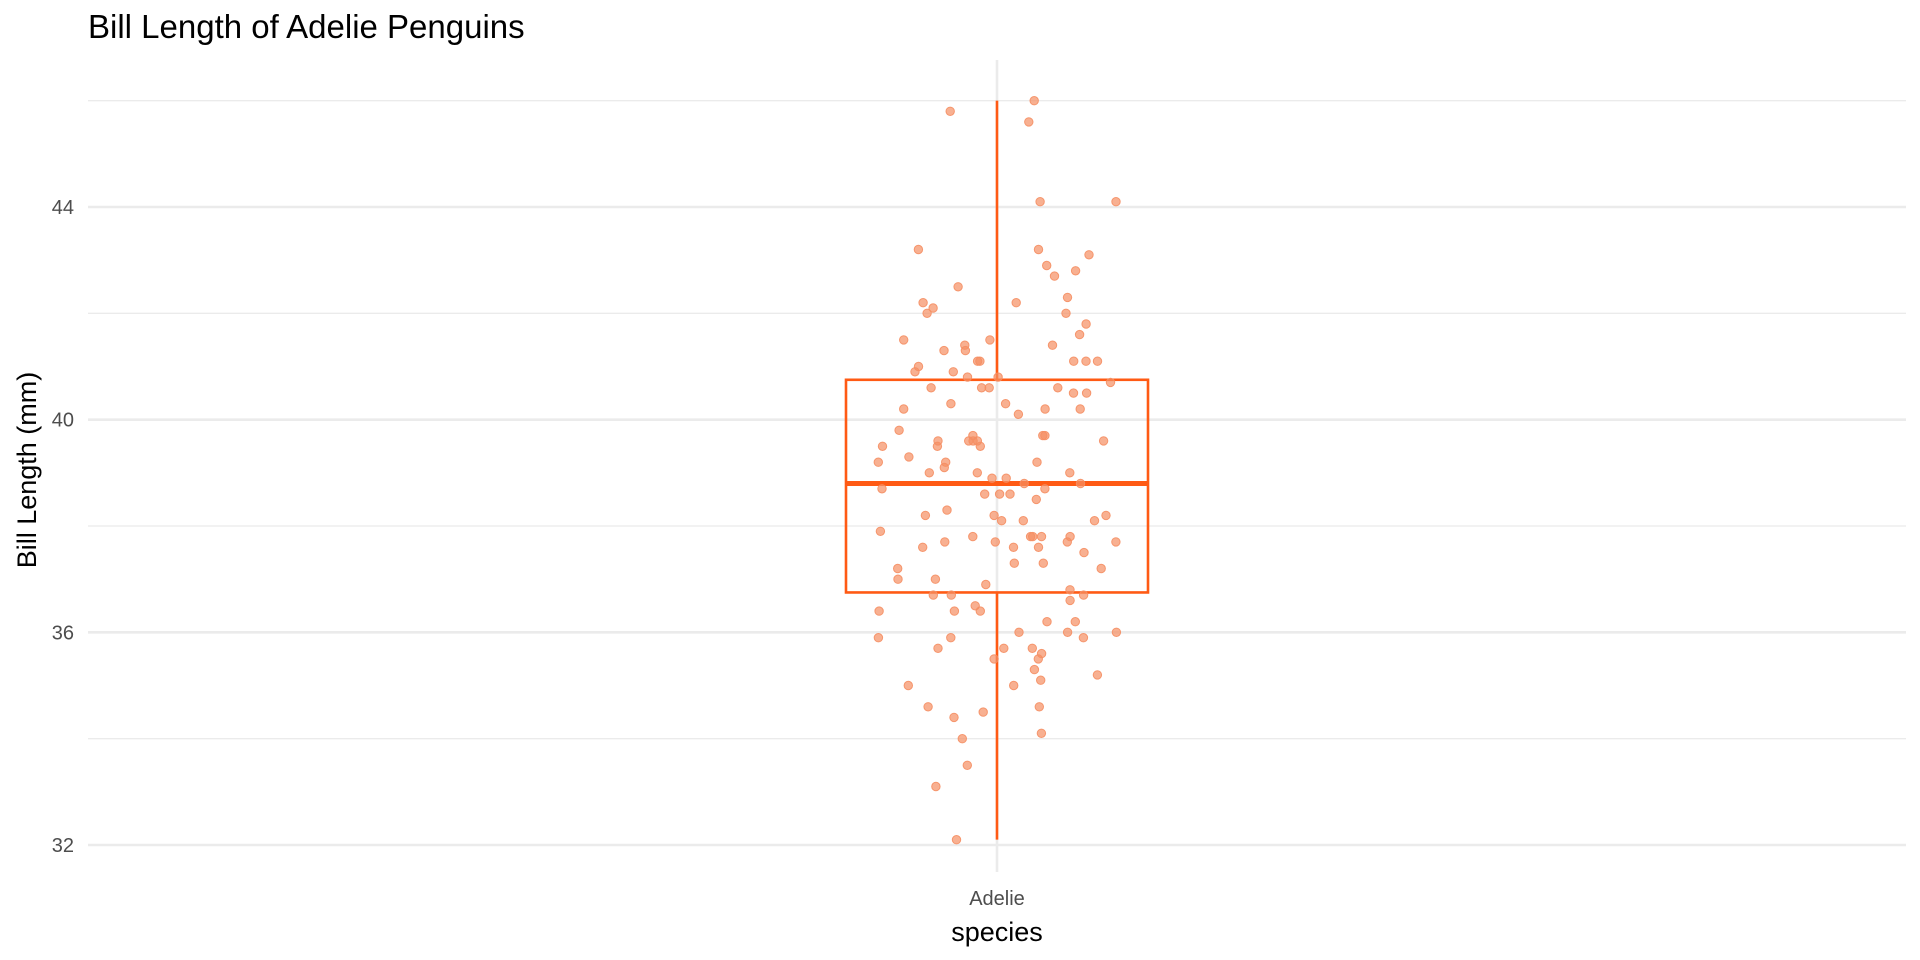 The width and height of the screenshot is (1920, 960). I want to click on x-axis-ticks: Adelie, so click(997, 899).